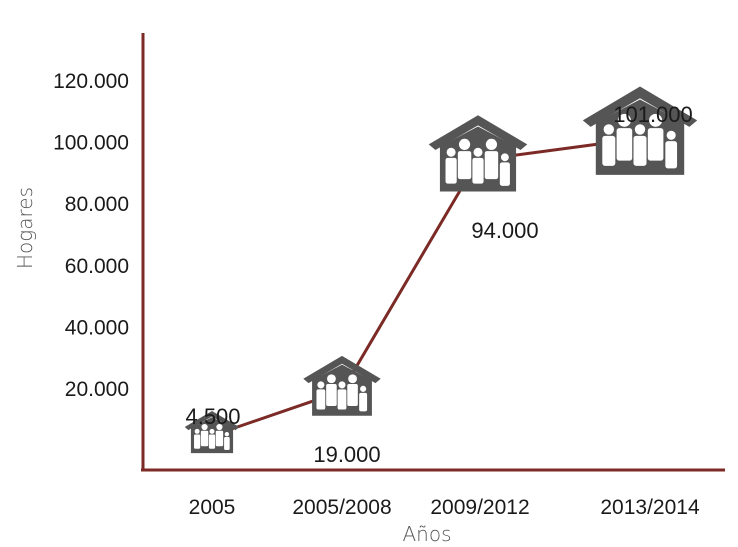  I want to click on x-tick-label: 2009/2012, so click(479, 507).